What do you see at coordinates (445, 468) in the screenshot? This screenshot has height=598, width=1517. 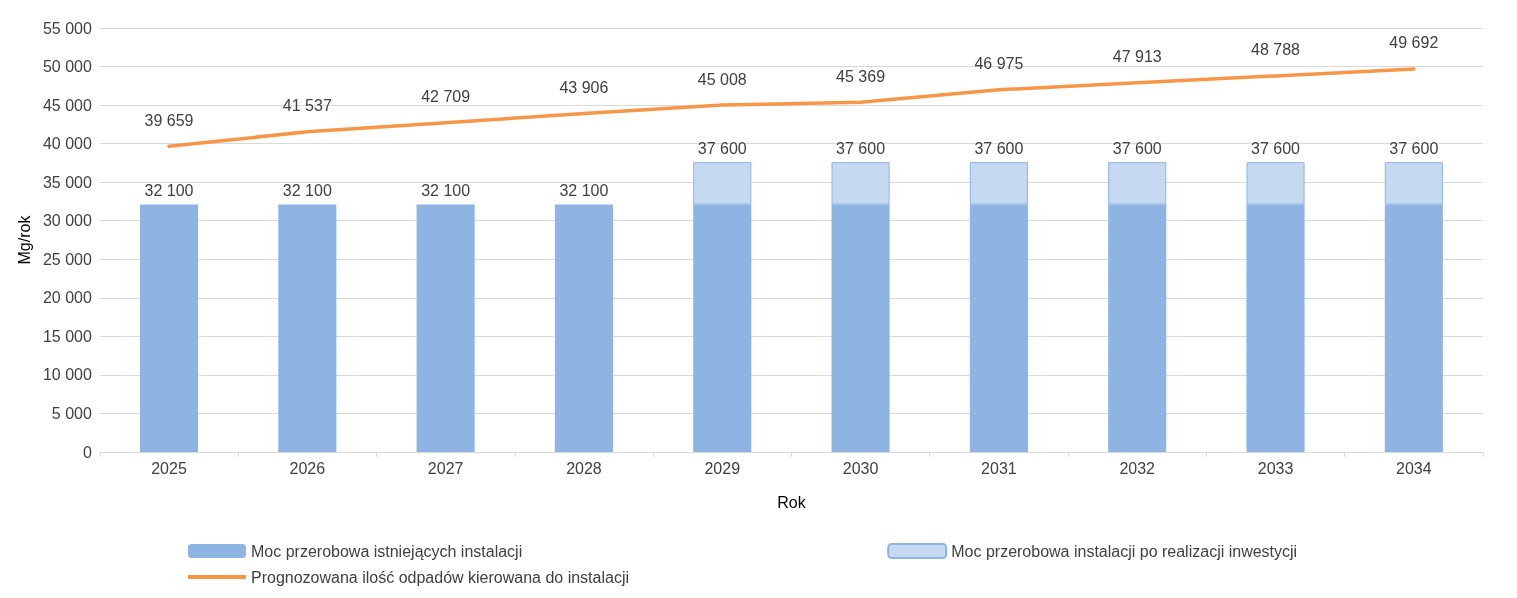 I see `x-tick-label: 2027` at bounding box center [445, 468].